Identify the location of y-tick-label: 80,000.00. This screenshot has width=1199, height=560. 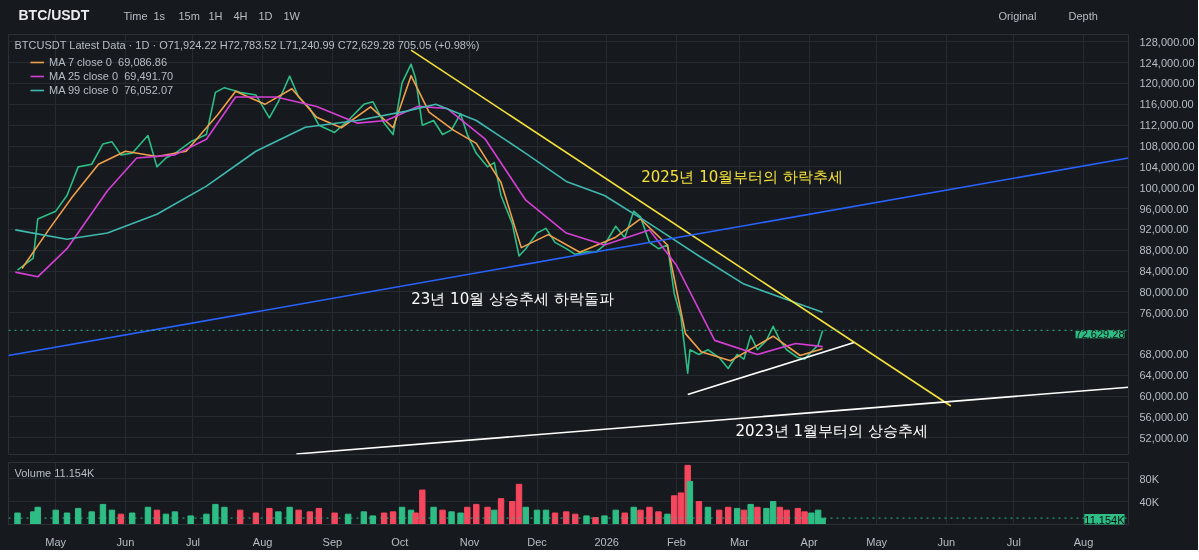
(1164, 291).